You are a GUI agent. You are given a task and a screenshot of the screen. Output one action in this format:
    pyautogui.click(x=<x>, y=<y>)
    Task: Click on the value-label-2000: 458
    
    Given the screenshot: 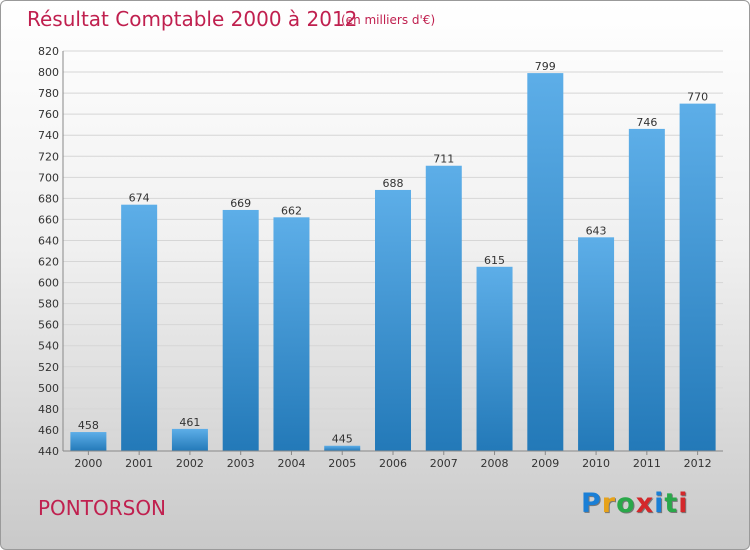 What is the action you would take?
    pyautogui.click(x=88, y=425)
    